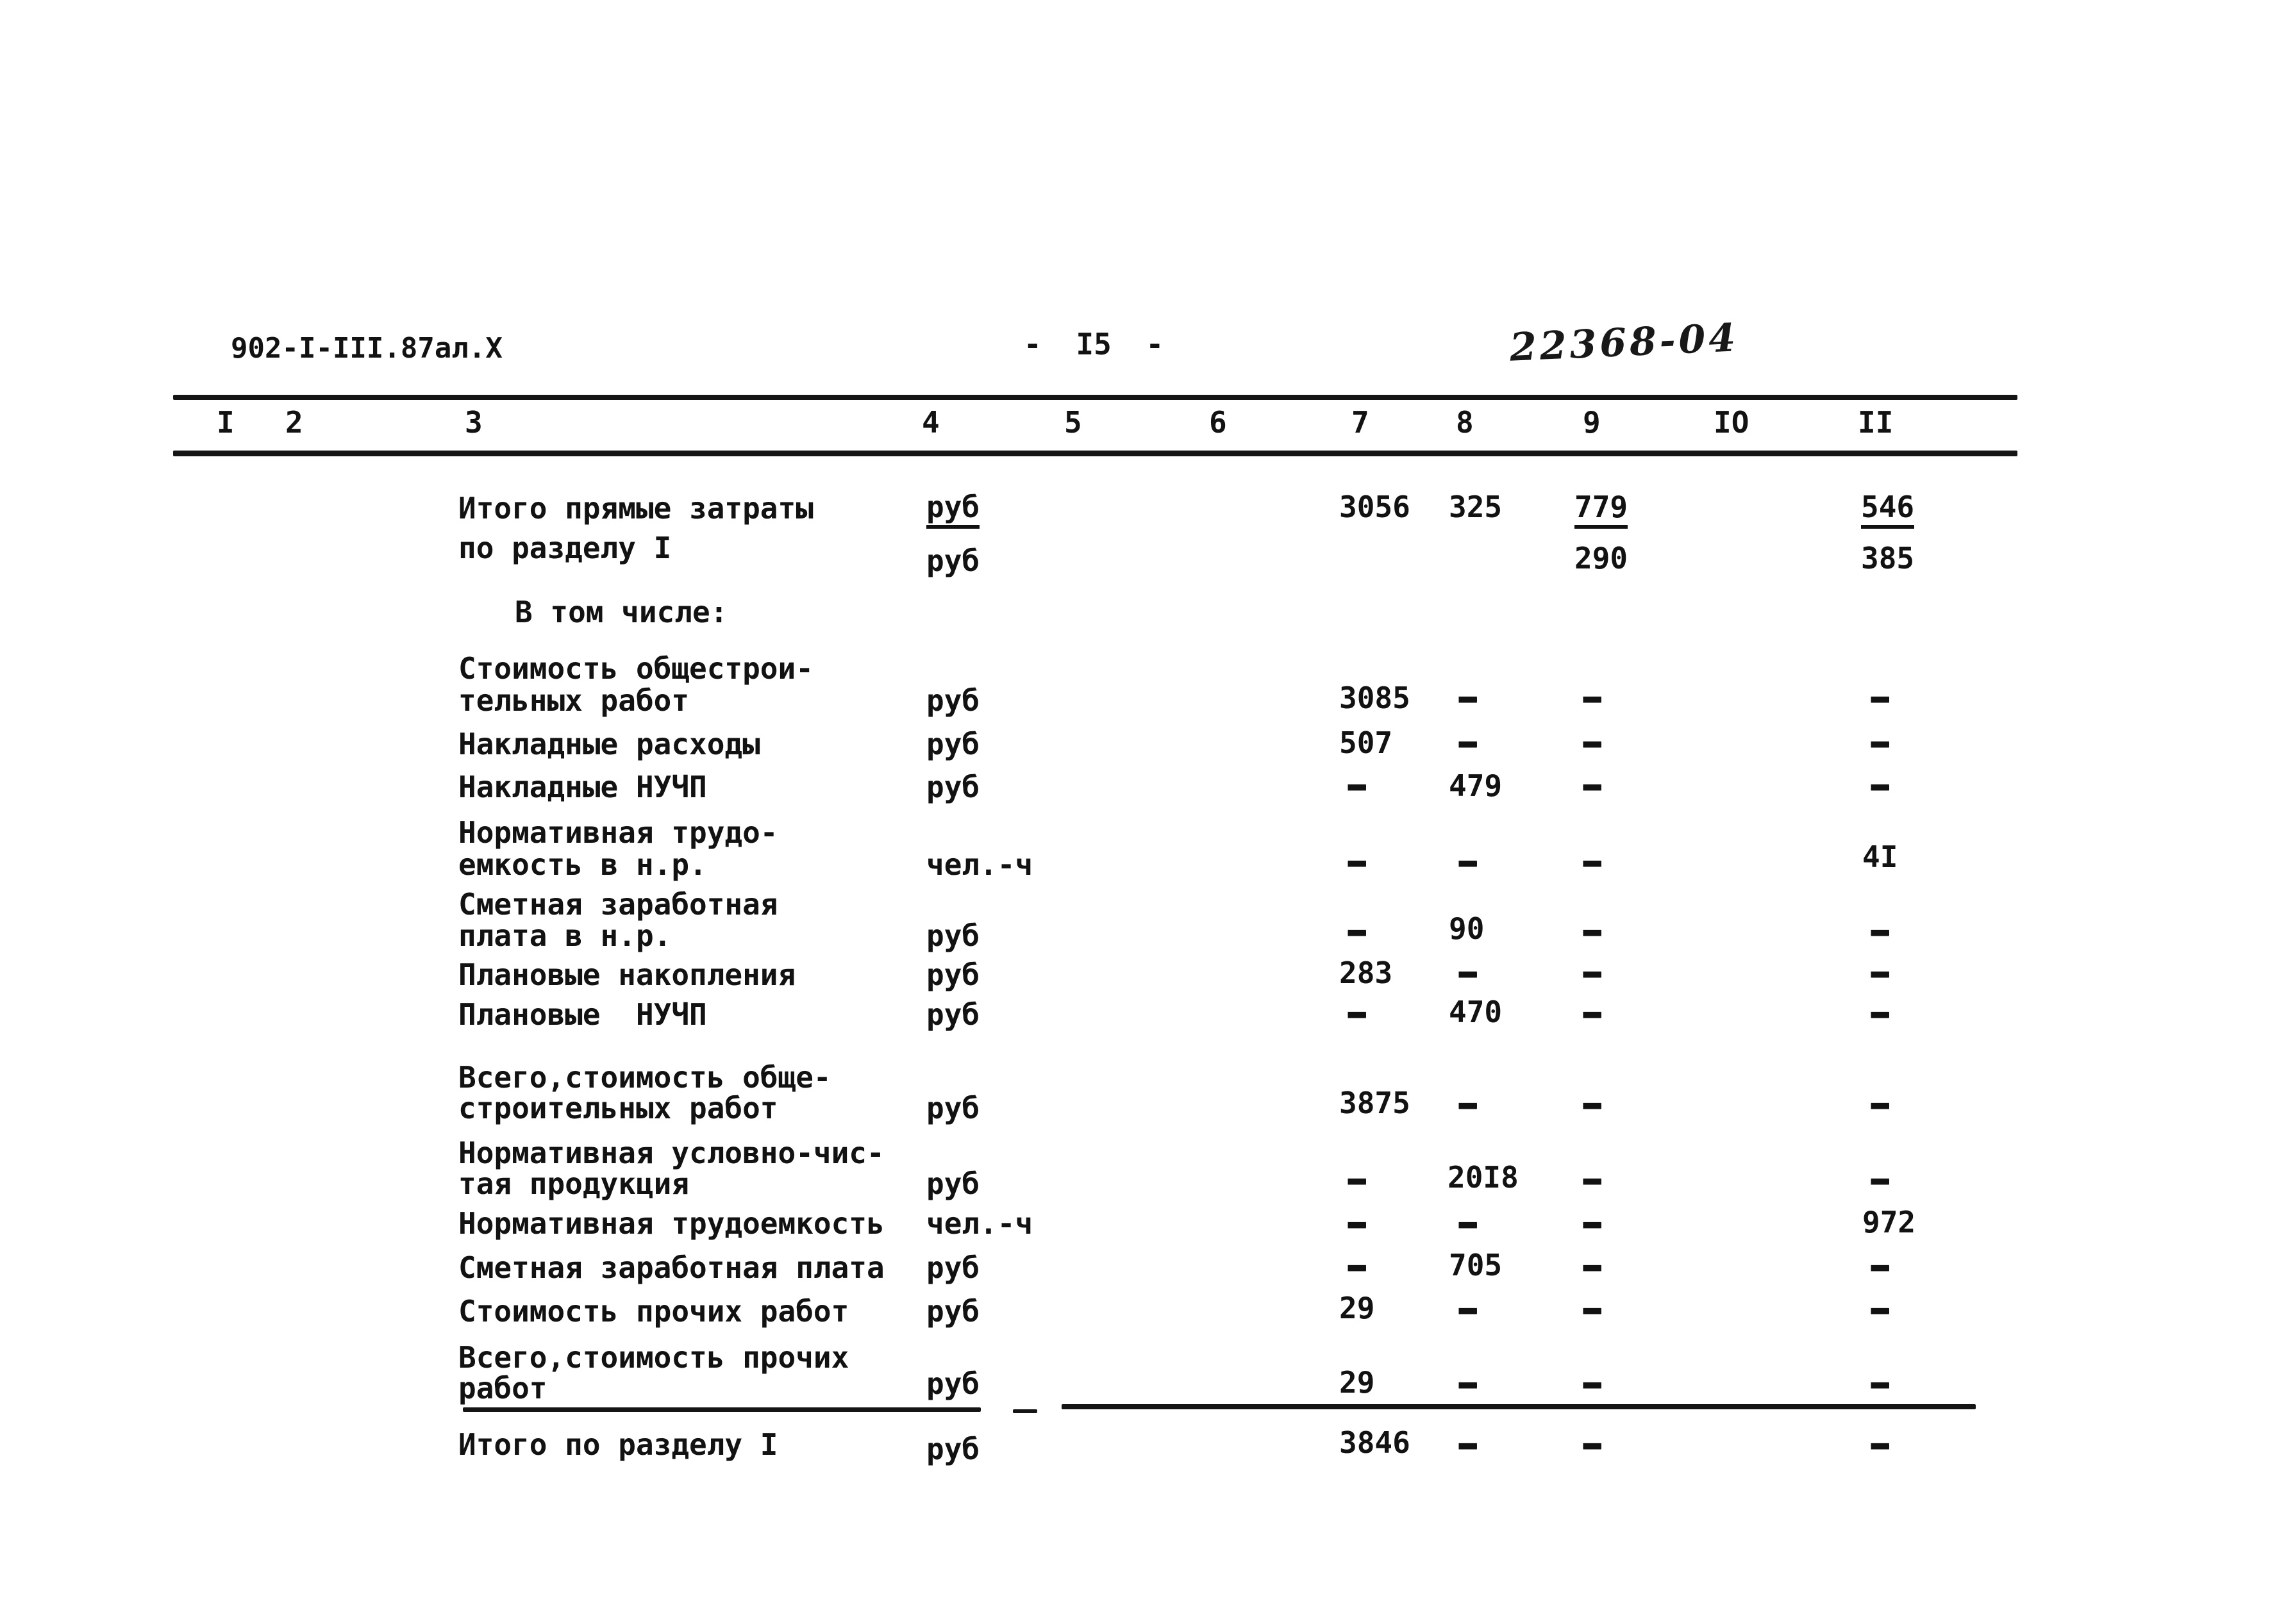 Image resolution: width=2270 pixels, height=1624 pixels. Describe the element at coordinates (1073, 423) in the screenshot. I see `column-header-5: 5` at that location.